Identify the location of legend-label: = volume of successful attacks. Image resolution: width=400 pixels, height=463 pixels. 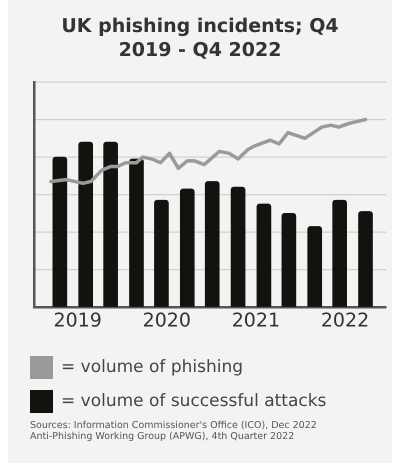
(193, 401).